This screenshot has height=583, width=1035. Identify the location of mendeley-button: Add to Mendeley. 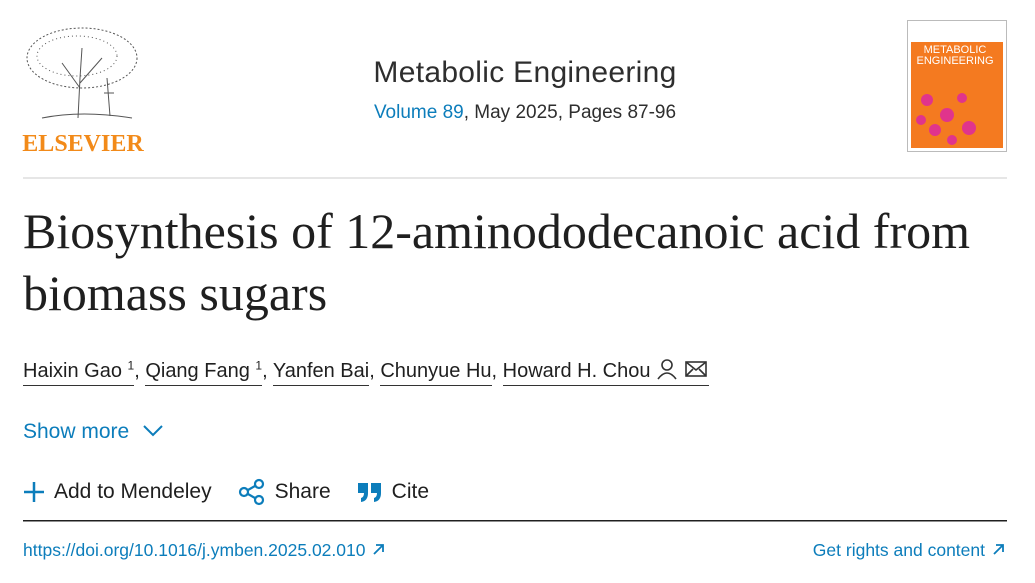
(117, 492).